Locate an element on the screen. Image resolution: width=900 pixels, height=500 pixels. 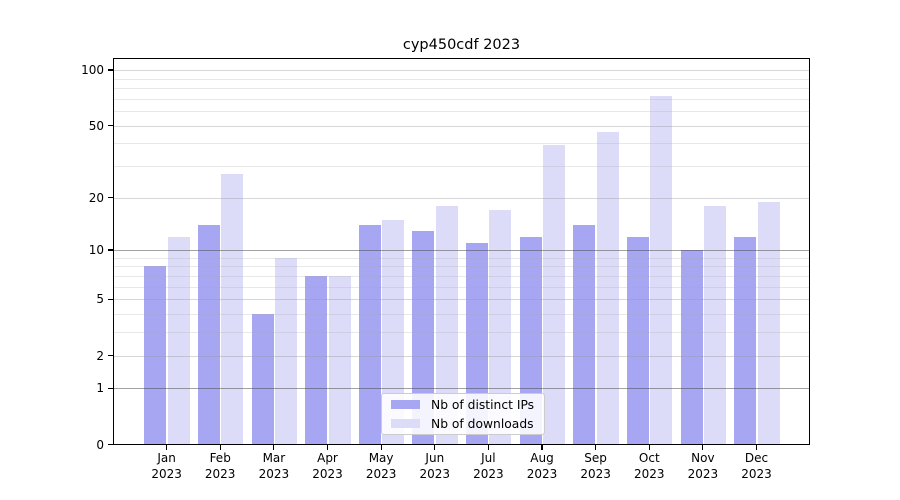
bar-distinct-ips-oct-2023 is located at coordinates (637, 340).